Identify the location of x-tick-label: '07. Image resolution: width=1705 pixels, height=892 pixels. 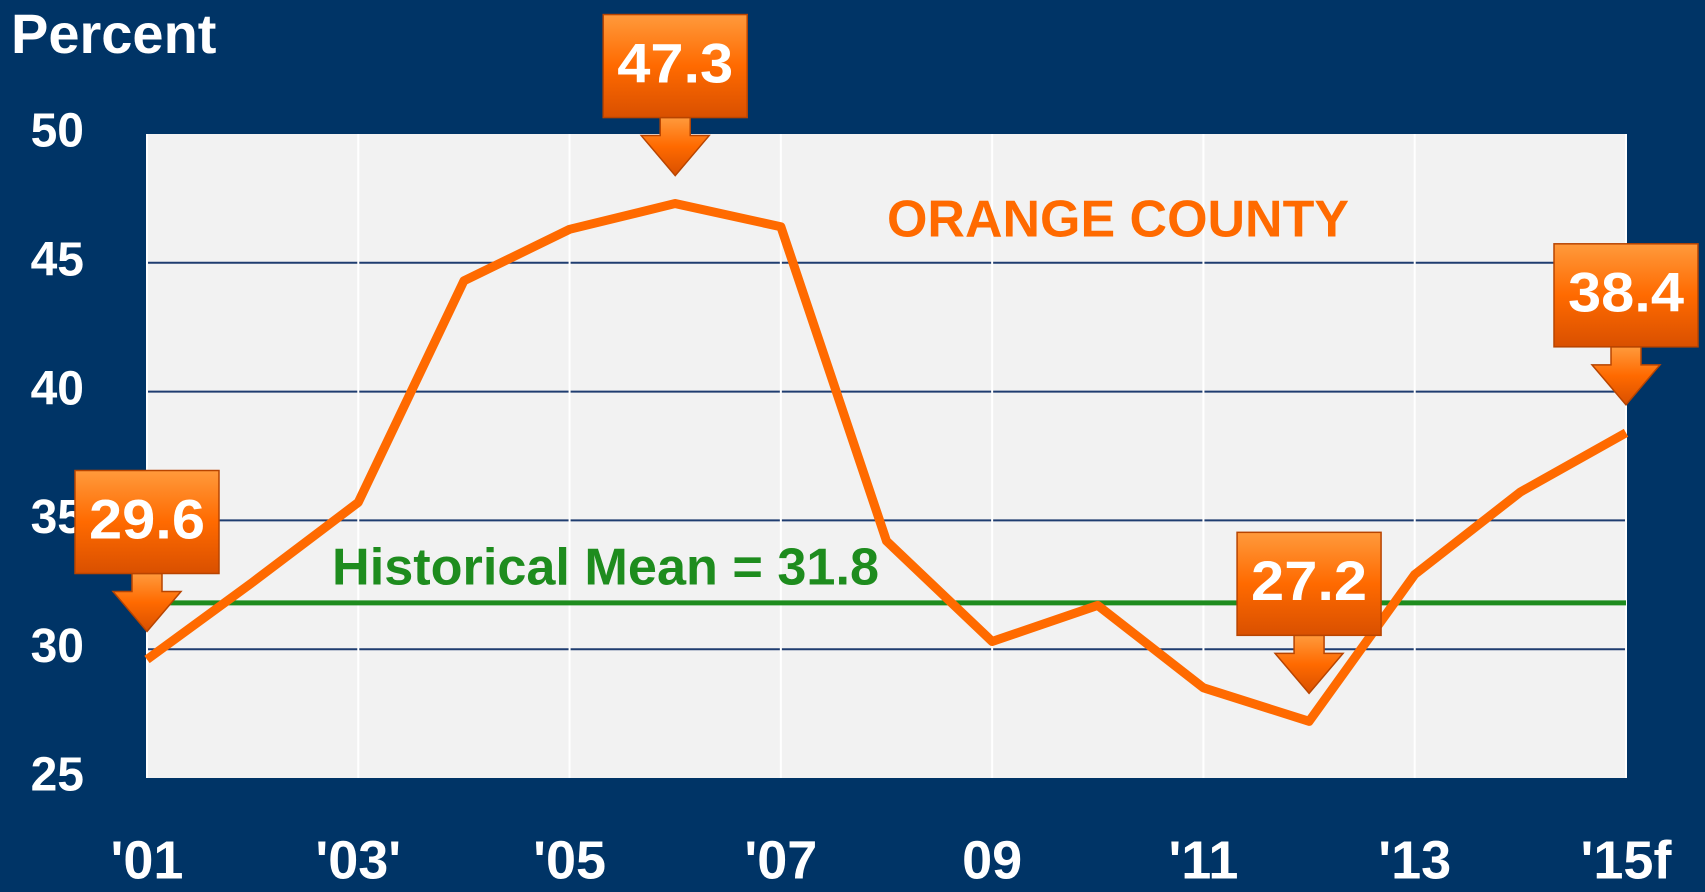
(780, 860).